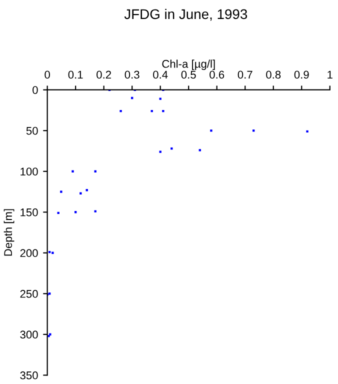  What do you see at coordinates (330, 74) in the screenshot?
I see `x-tick-label: 1` at bounding box center [330, 74].